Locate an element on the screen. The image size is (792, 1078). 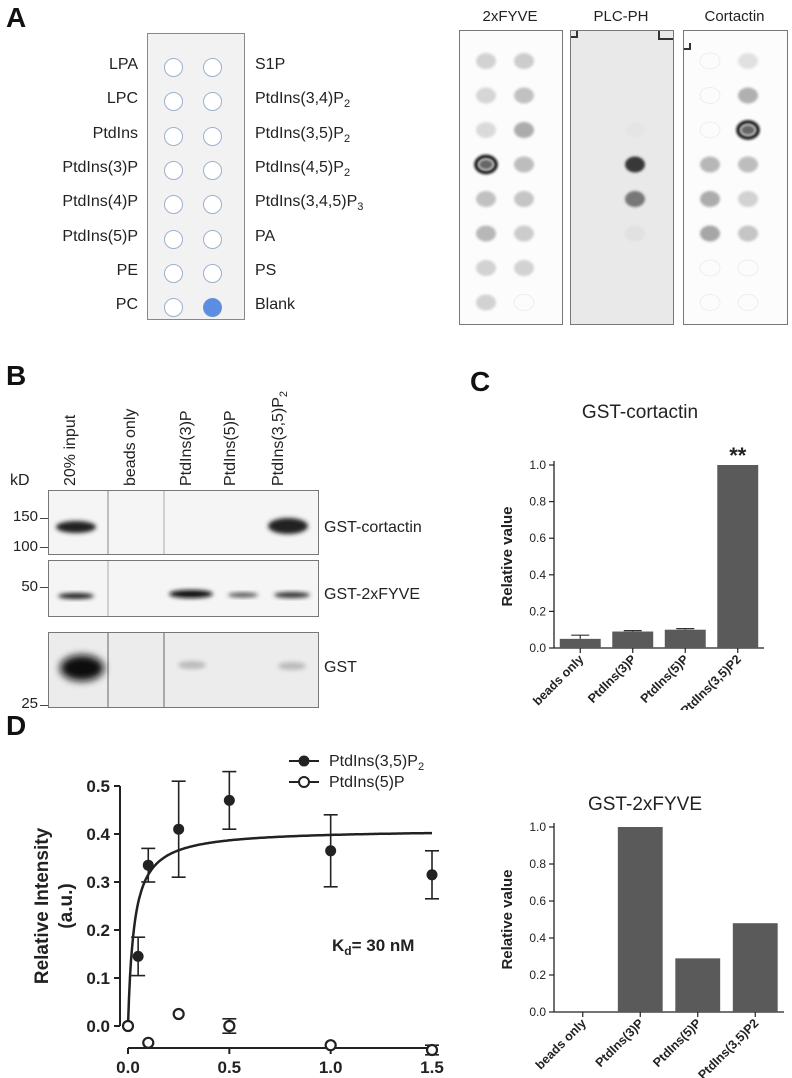
marker-50: 50 is located at coordinates (29, 586).